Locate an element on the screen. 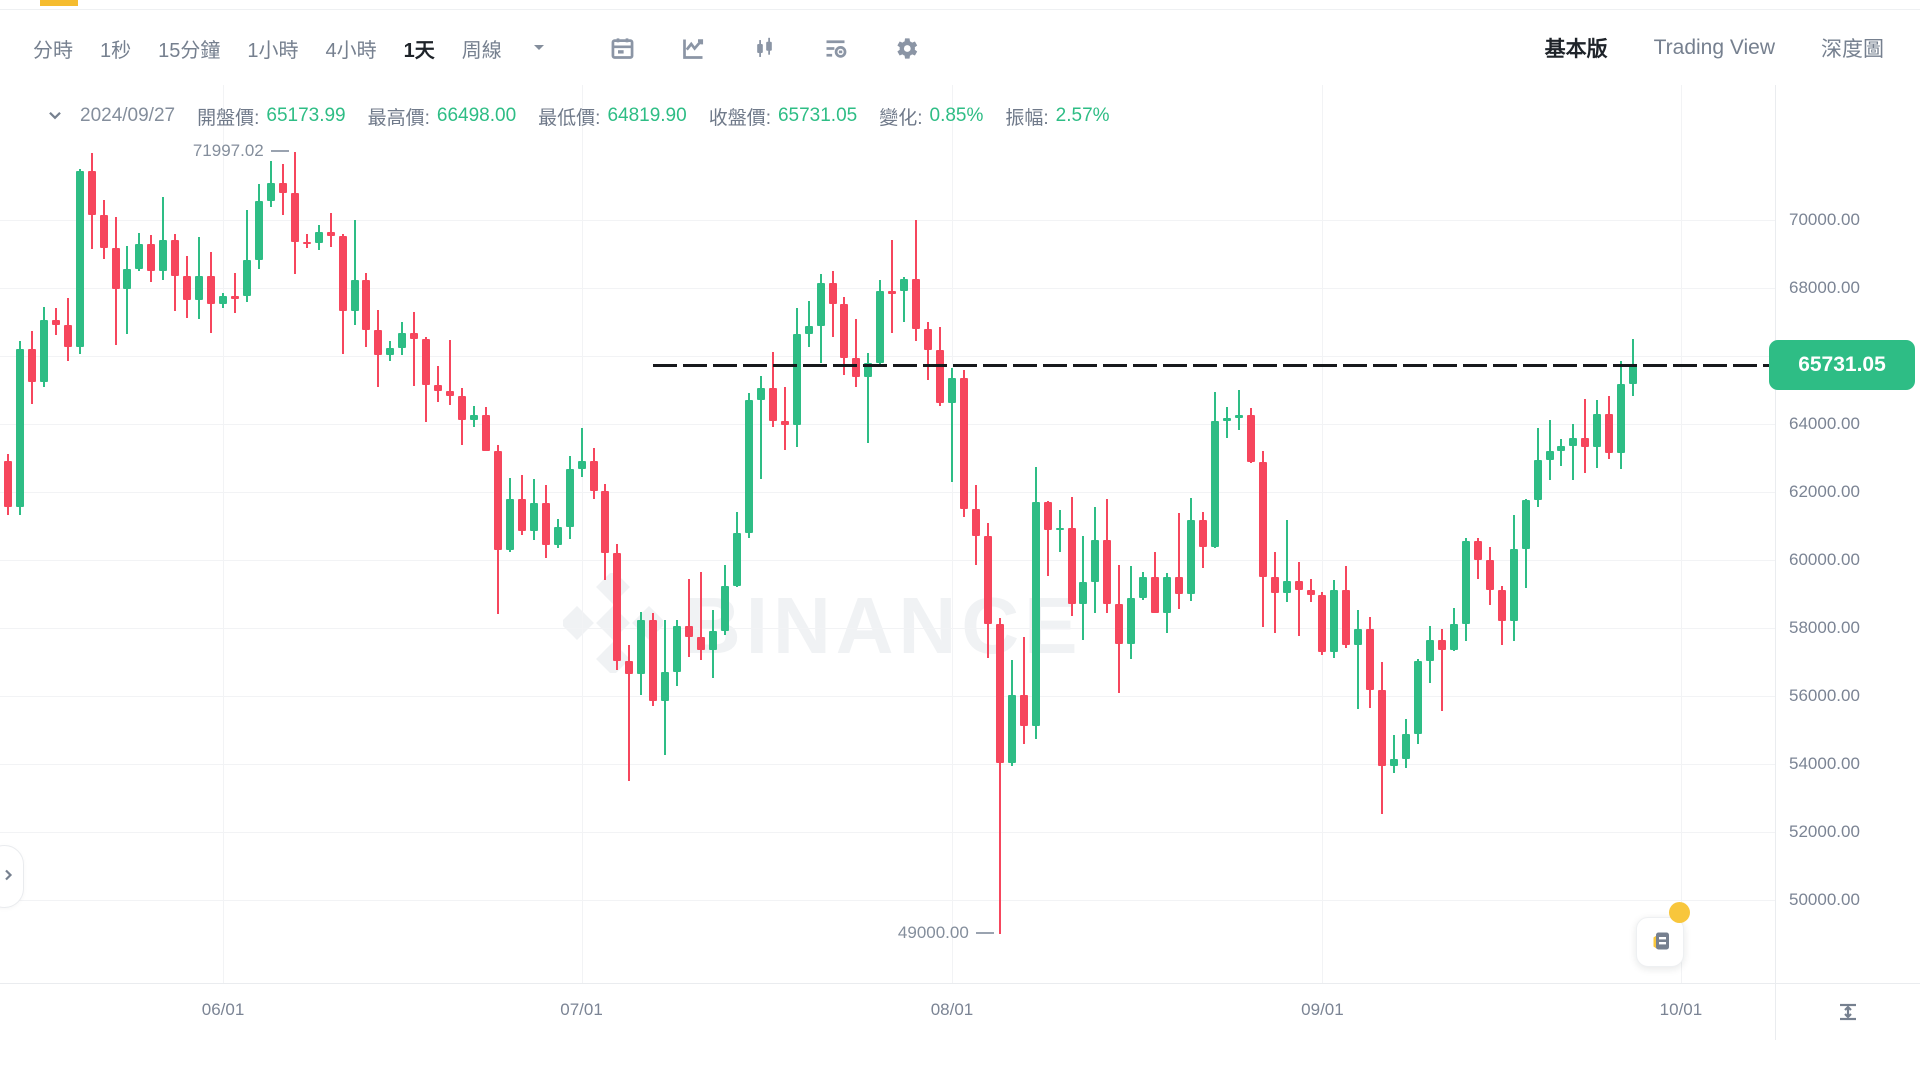 Image resolution: width=1920 pixels, height=1080 pixels. auto-scale-button is located at coordinates (1848, 1012).